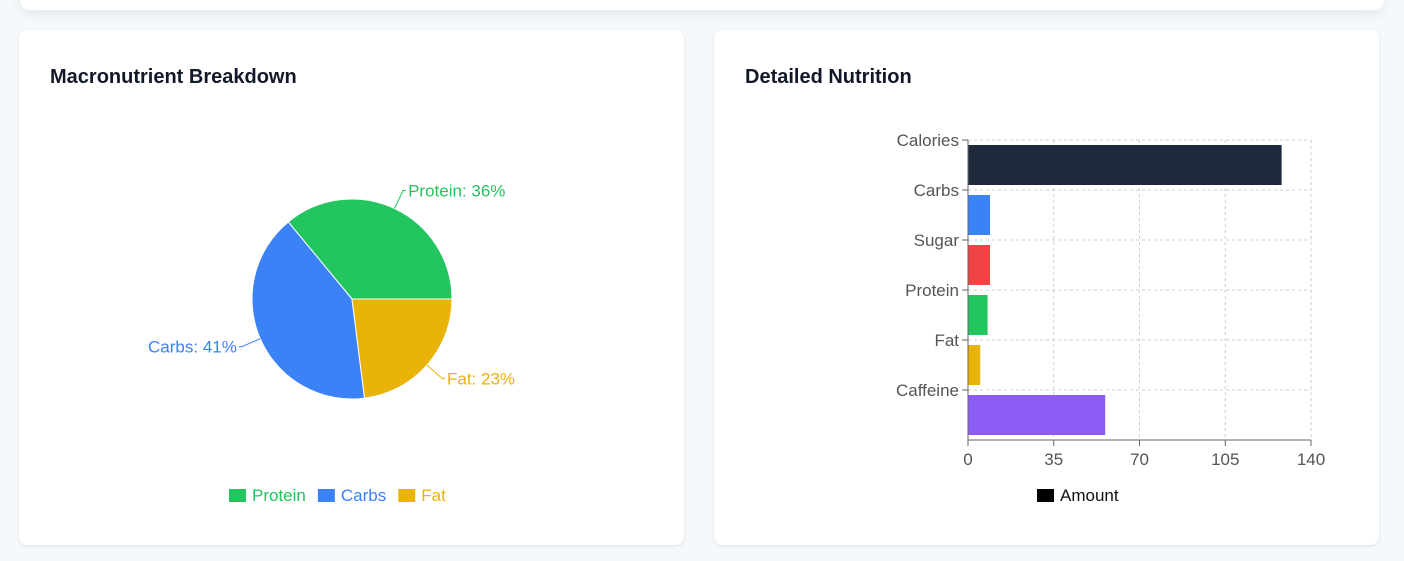 This screenshot has height=561, width=1404. What do you see at coordinates (1125, 165) in the screenshot?
I see `bar-calories` at bounding box center [1125, 165].